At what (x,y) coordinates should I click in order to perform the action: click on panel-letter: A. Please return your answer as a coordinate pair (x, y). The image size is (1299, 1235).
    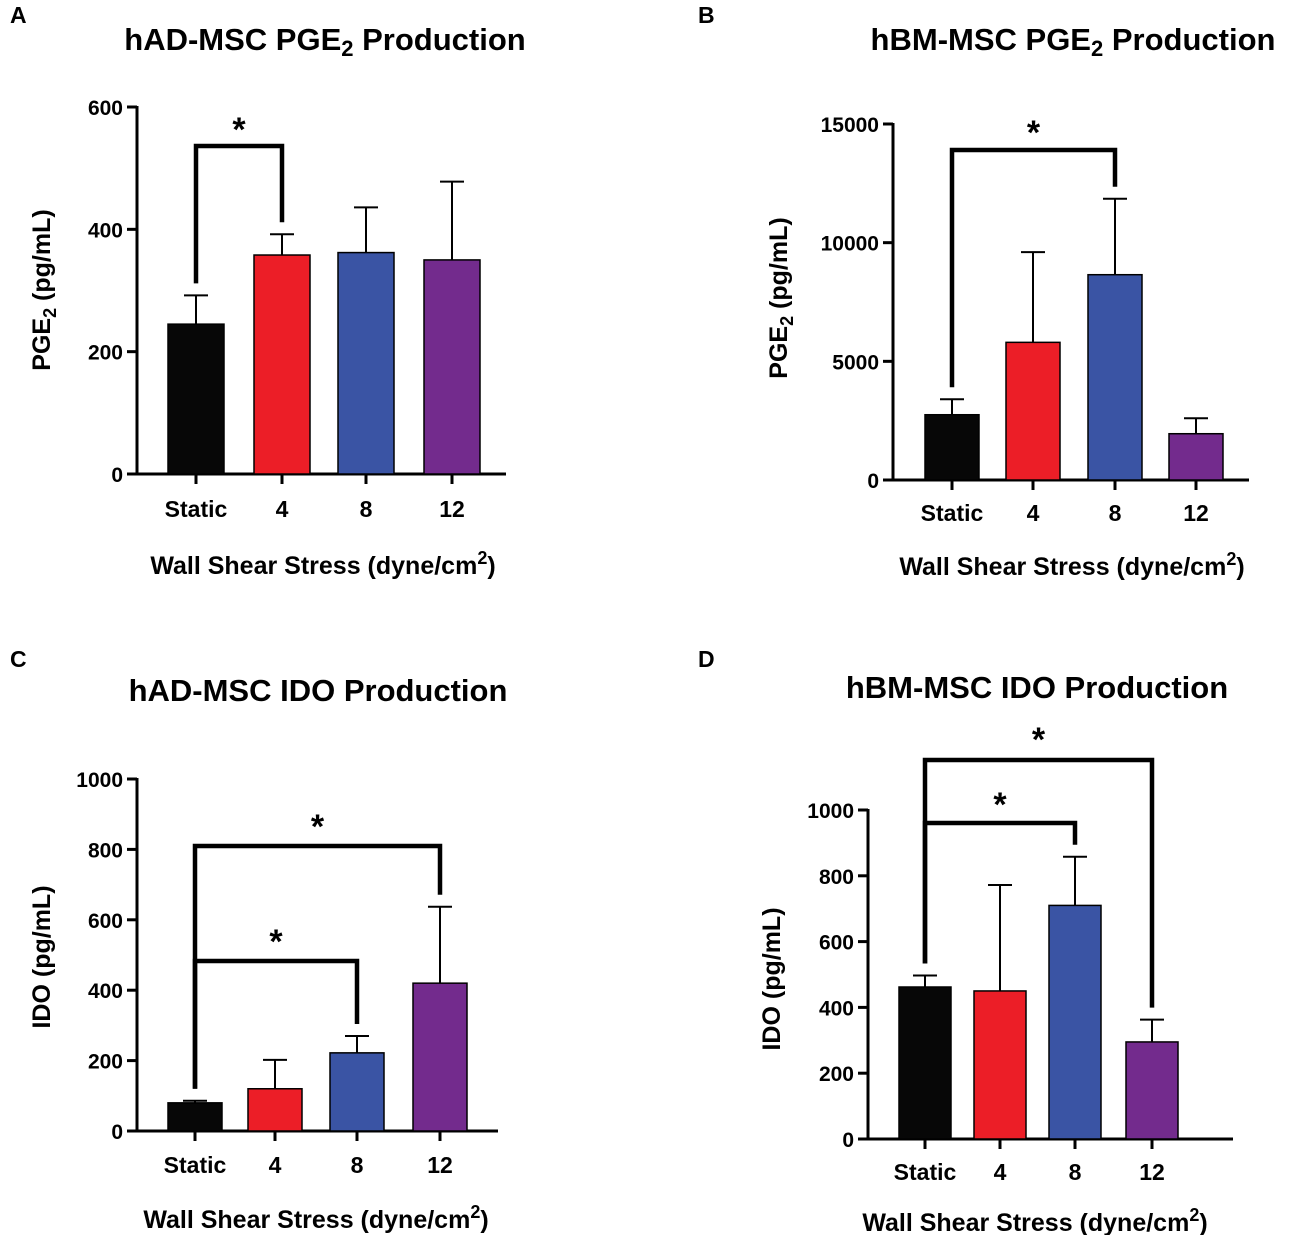
    Looking at the image, I should click on (18, 15).